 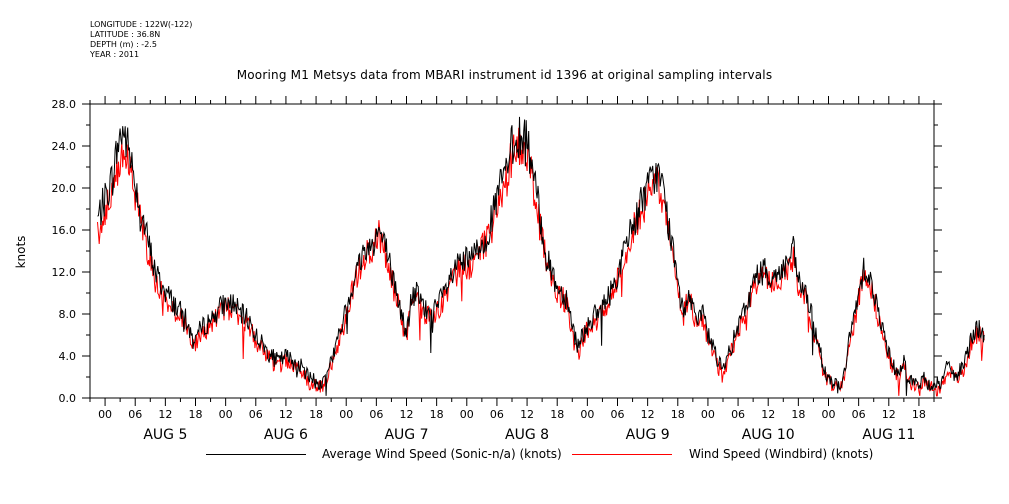 I want to click on year-label: YEAR : 2011, so click(x=115, y=54).